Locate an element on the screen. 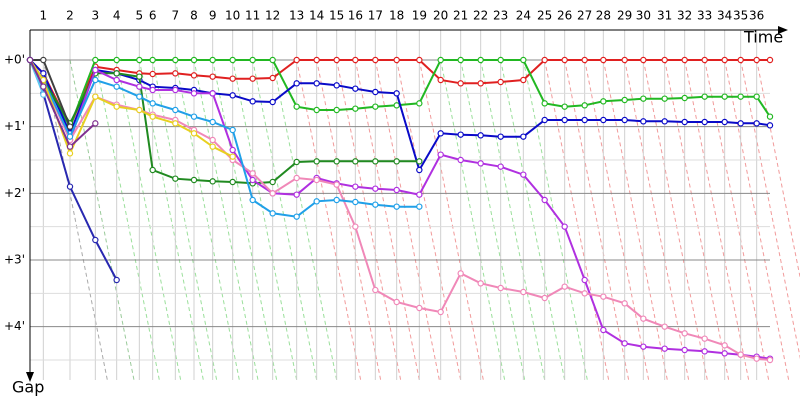 Image resolution: width=800 pixels, height=400 pixels. x-tick-label: 24 is located at coordinates (523, 16).